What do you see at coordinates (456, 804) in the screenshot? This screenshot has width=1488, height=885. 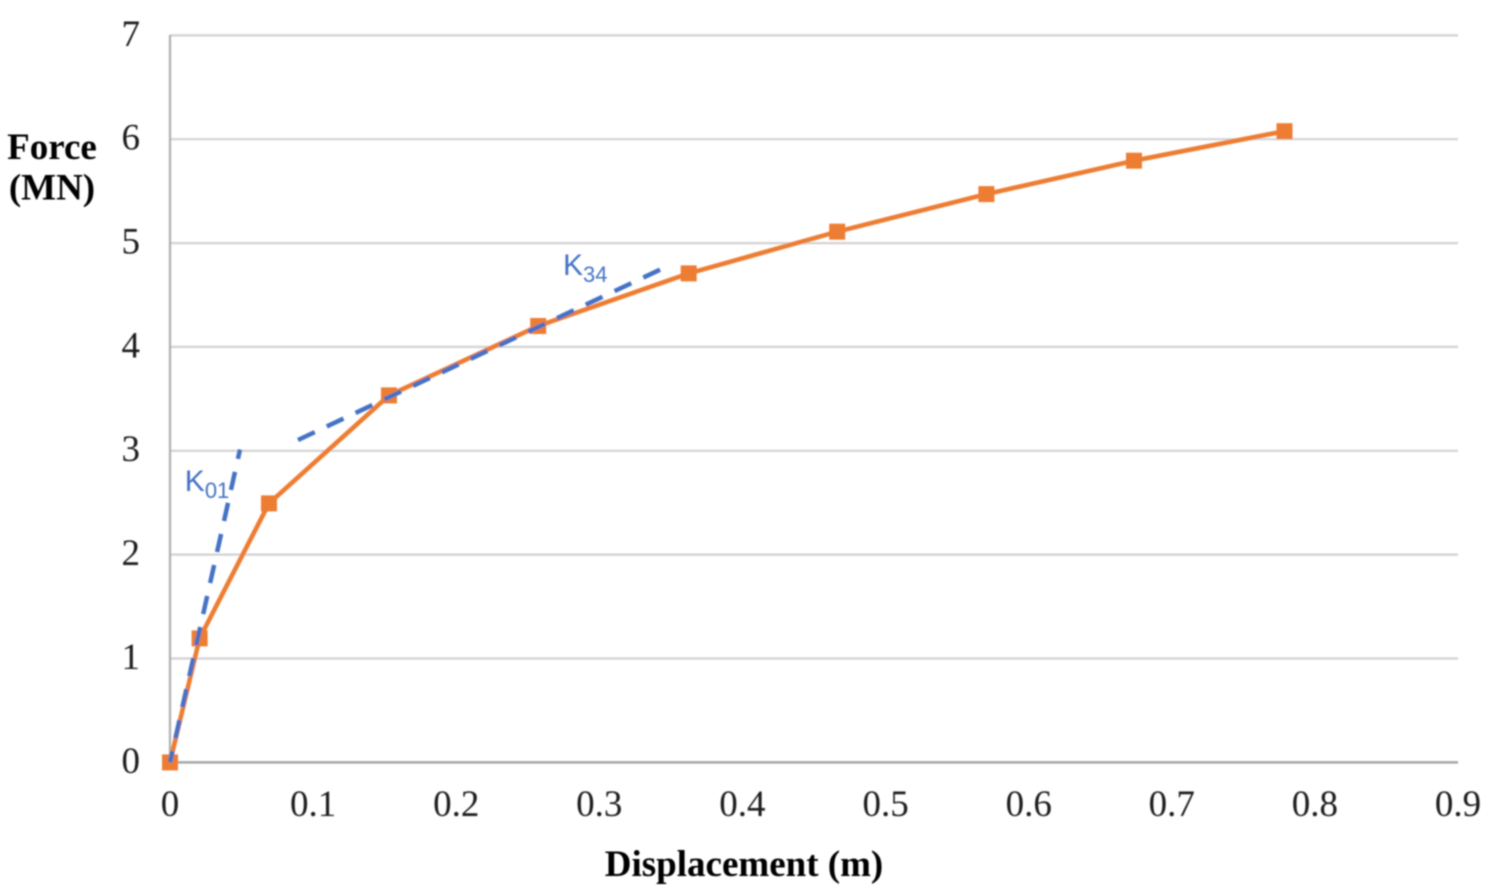 I see `svg-text: 0.2` at bounding box center [456, 804].